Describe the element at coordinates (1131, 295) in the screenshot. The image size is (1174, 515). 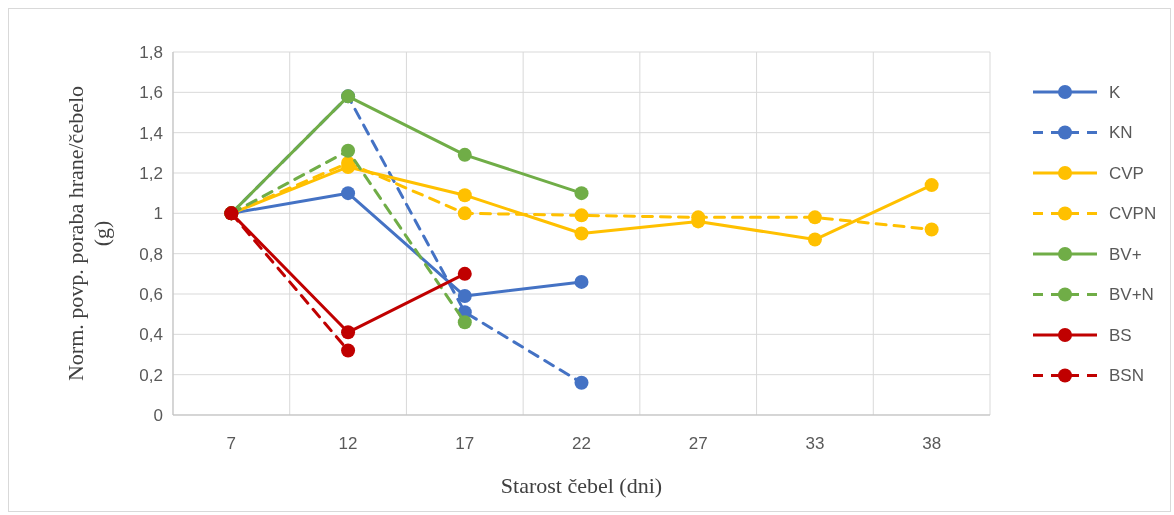
I see `legend-label: BV+N` at that location.